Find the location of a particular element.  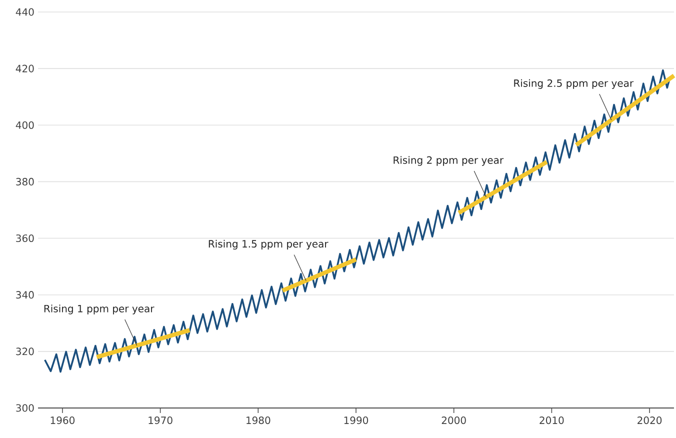

x-tick-label: 1980 is located at coordinates (258, 420).